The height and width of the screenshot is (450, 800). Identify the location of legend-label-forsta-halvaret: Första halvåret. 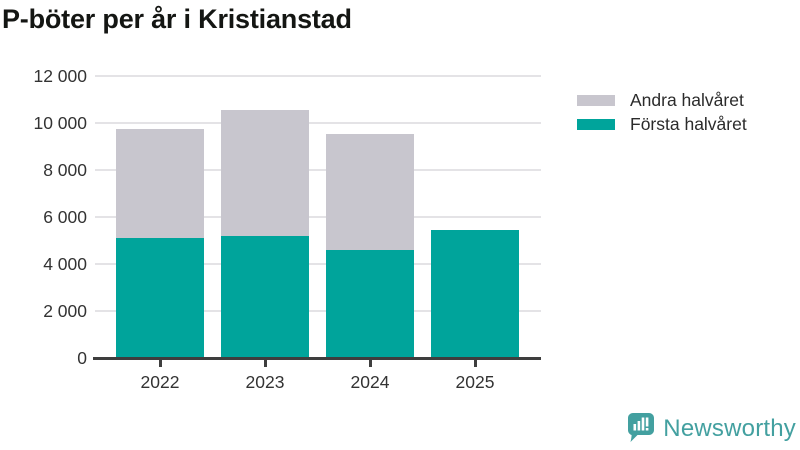
(688, 124).